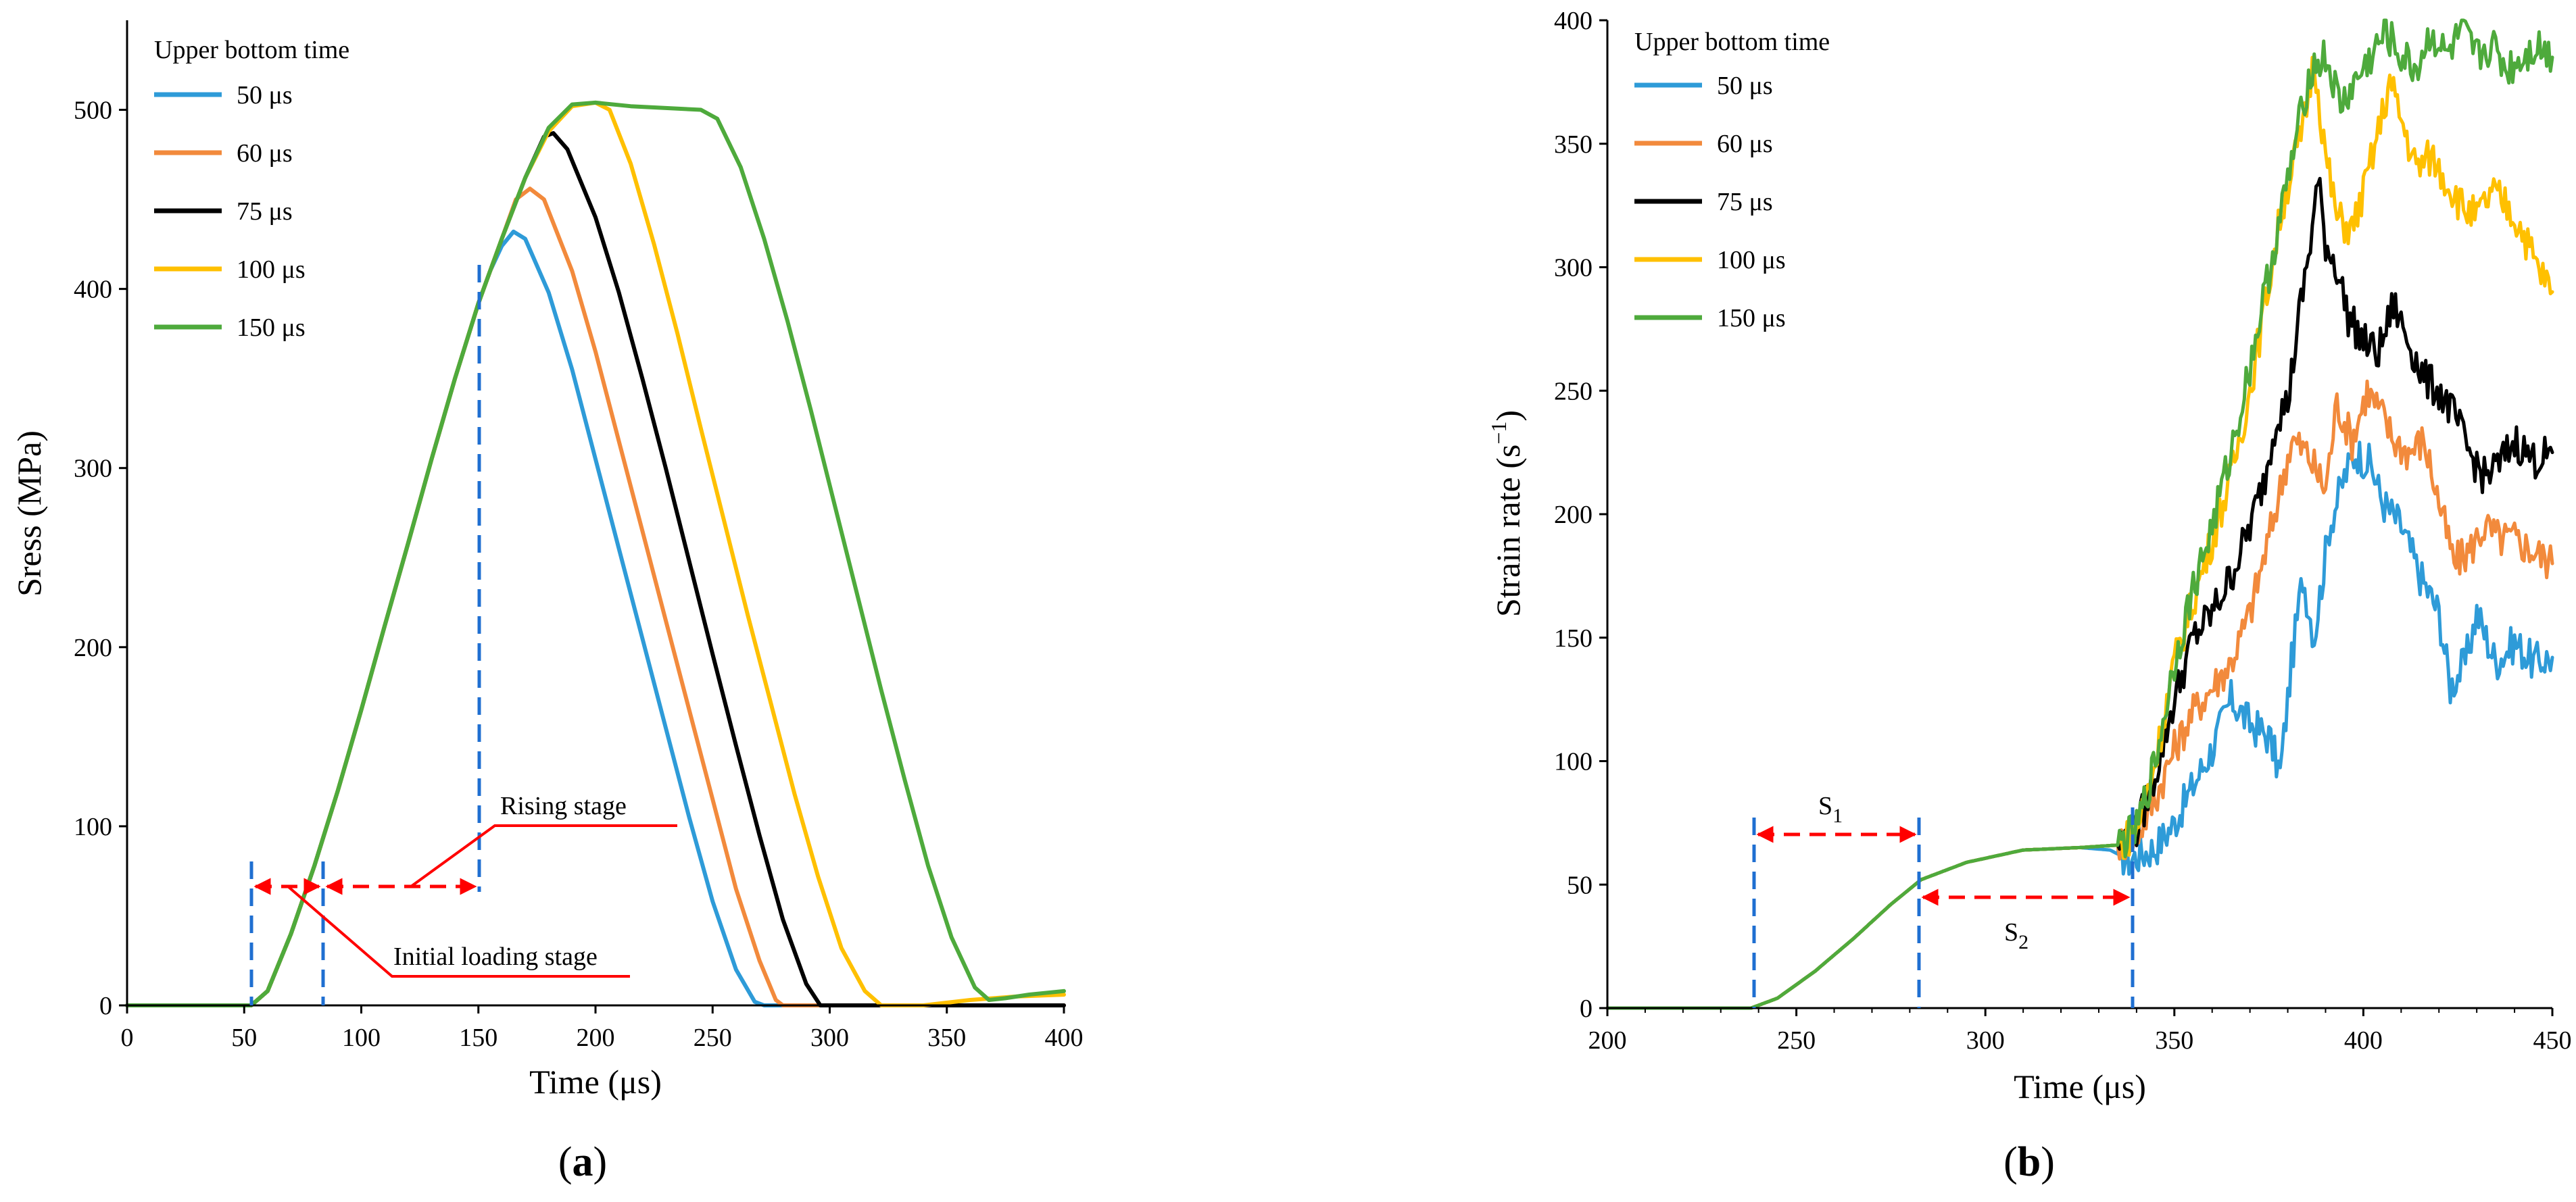 The width and height of the screenshot is (2576, 1202). Describe the element at coordinates (1732, 42) in the screenshot. I see `strain-legend-title: Upper bottom time` at that location.